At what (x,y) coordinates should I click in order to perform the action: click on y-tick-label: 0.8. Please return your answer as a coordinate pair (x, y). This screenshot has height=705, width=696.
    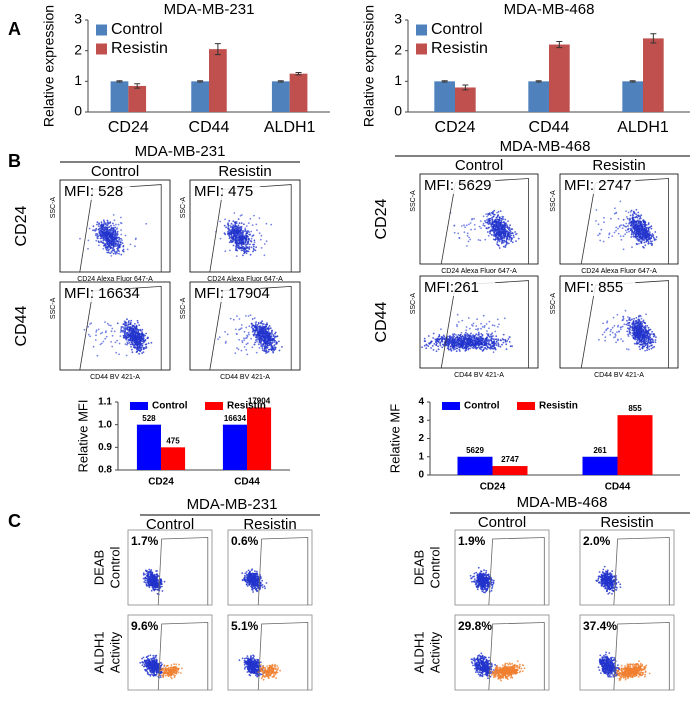
    Looking at the image, I should click on (105, 470).